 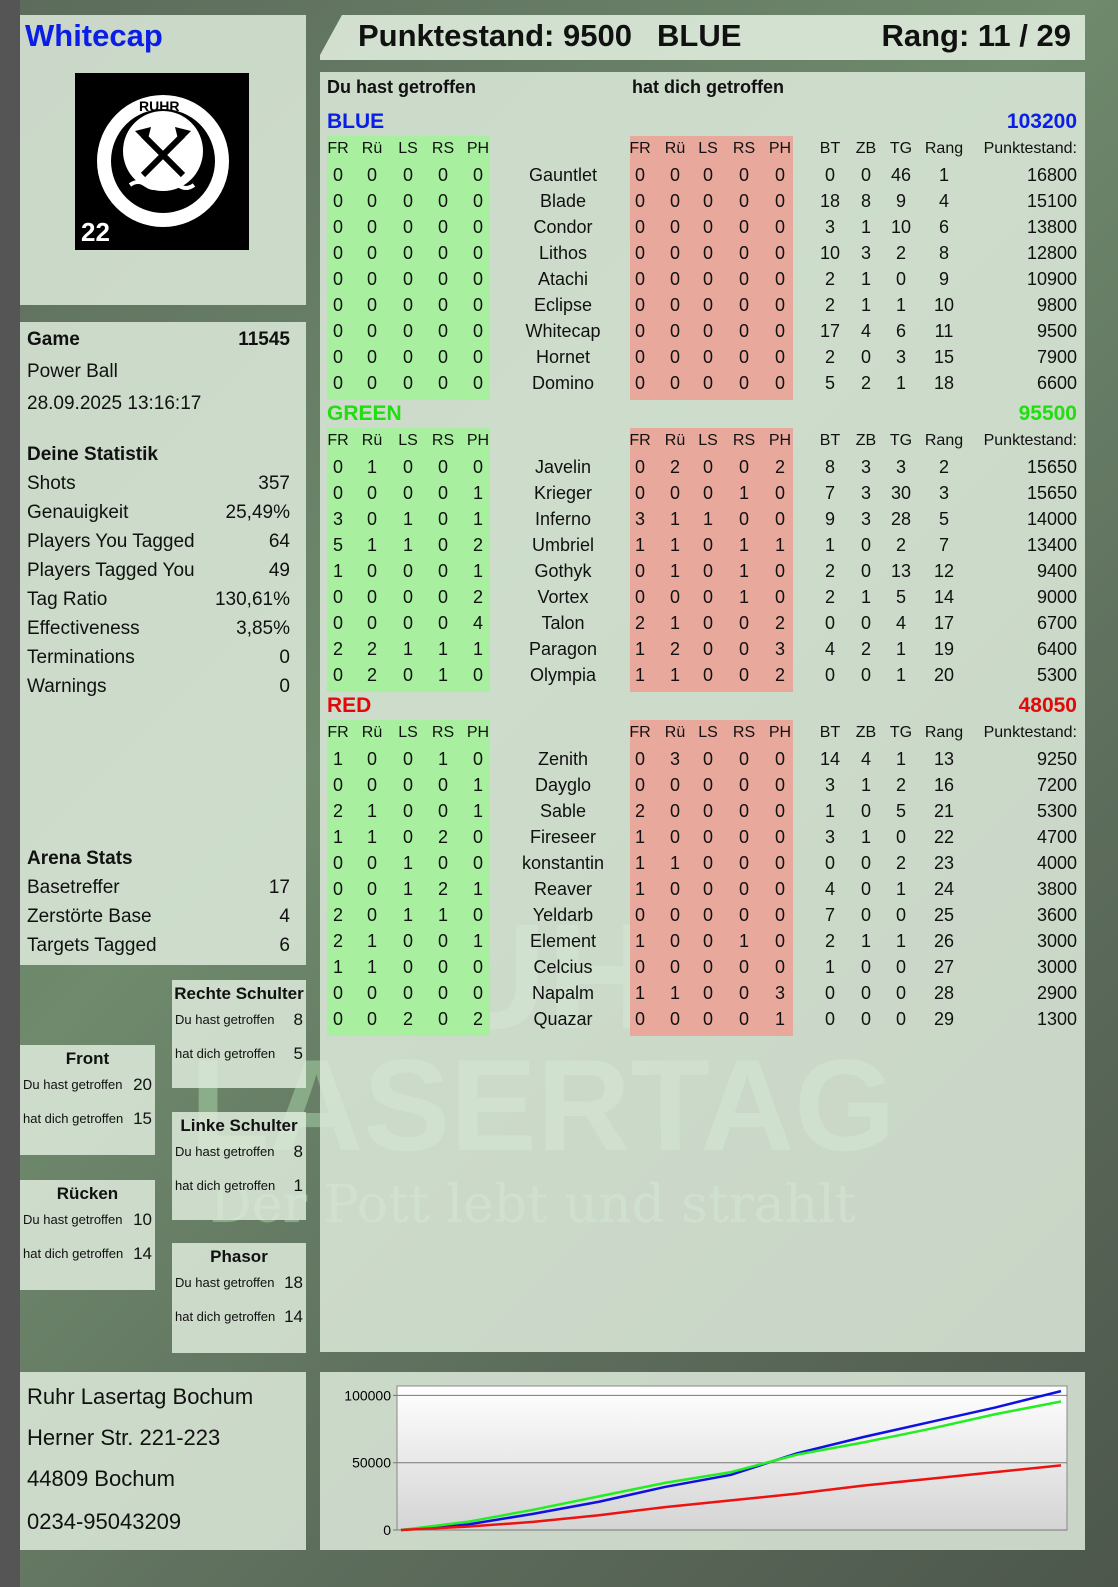 I want to click on hit-you-band, so click(x=711, y=268).